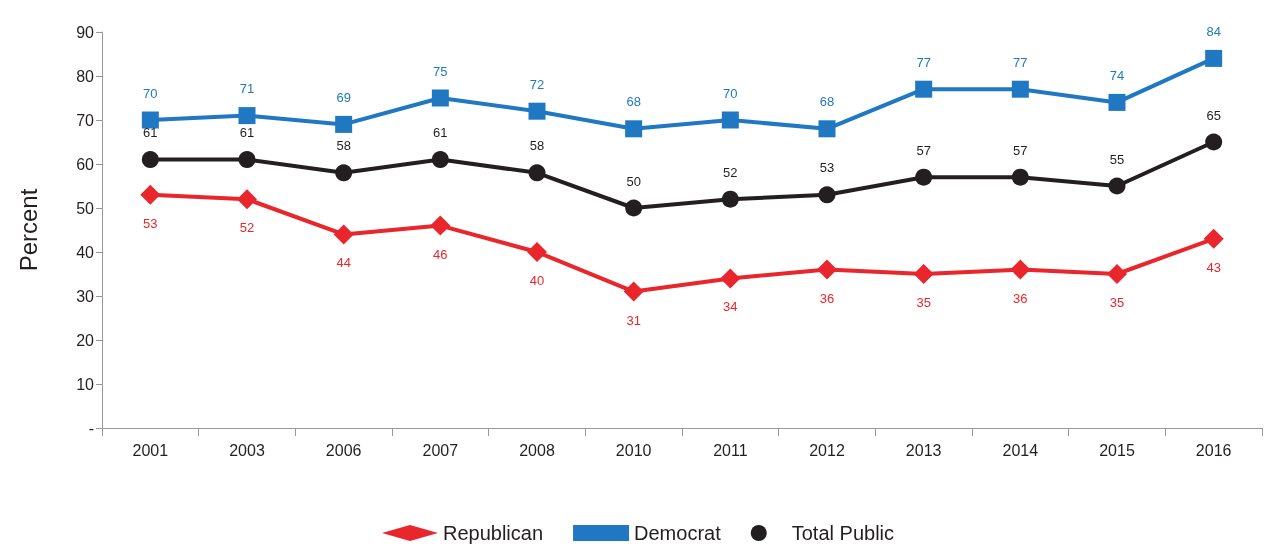 Image resolution: width=1276 pixels, height=550 pixels. Describe the element at coordinates (85, 120) in the screenshot. I see `y-tick-label: 70` at that location.